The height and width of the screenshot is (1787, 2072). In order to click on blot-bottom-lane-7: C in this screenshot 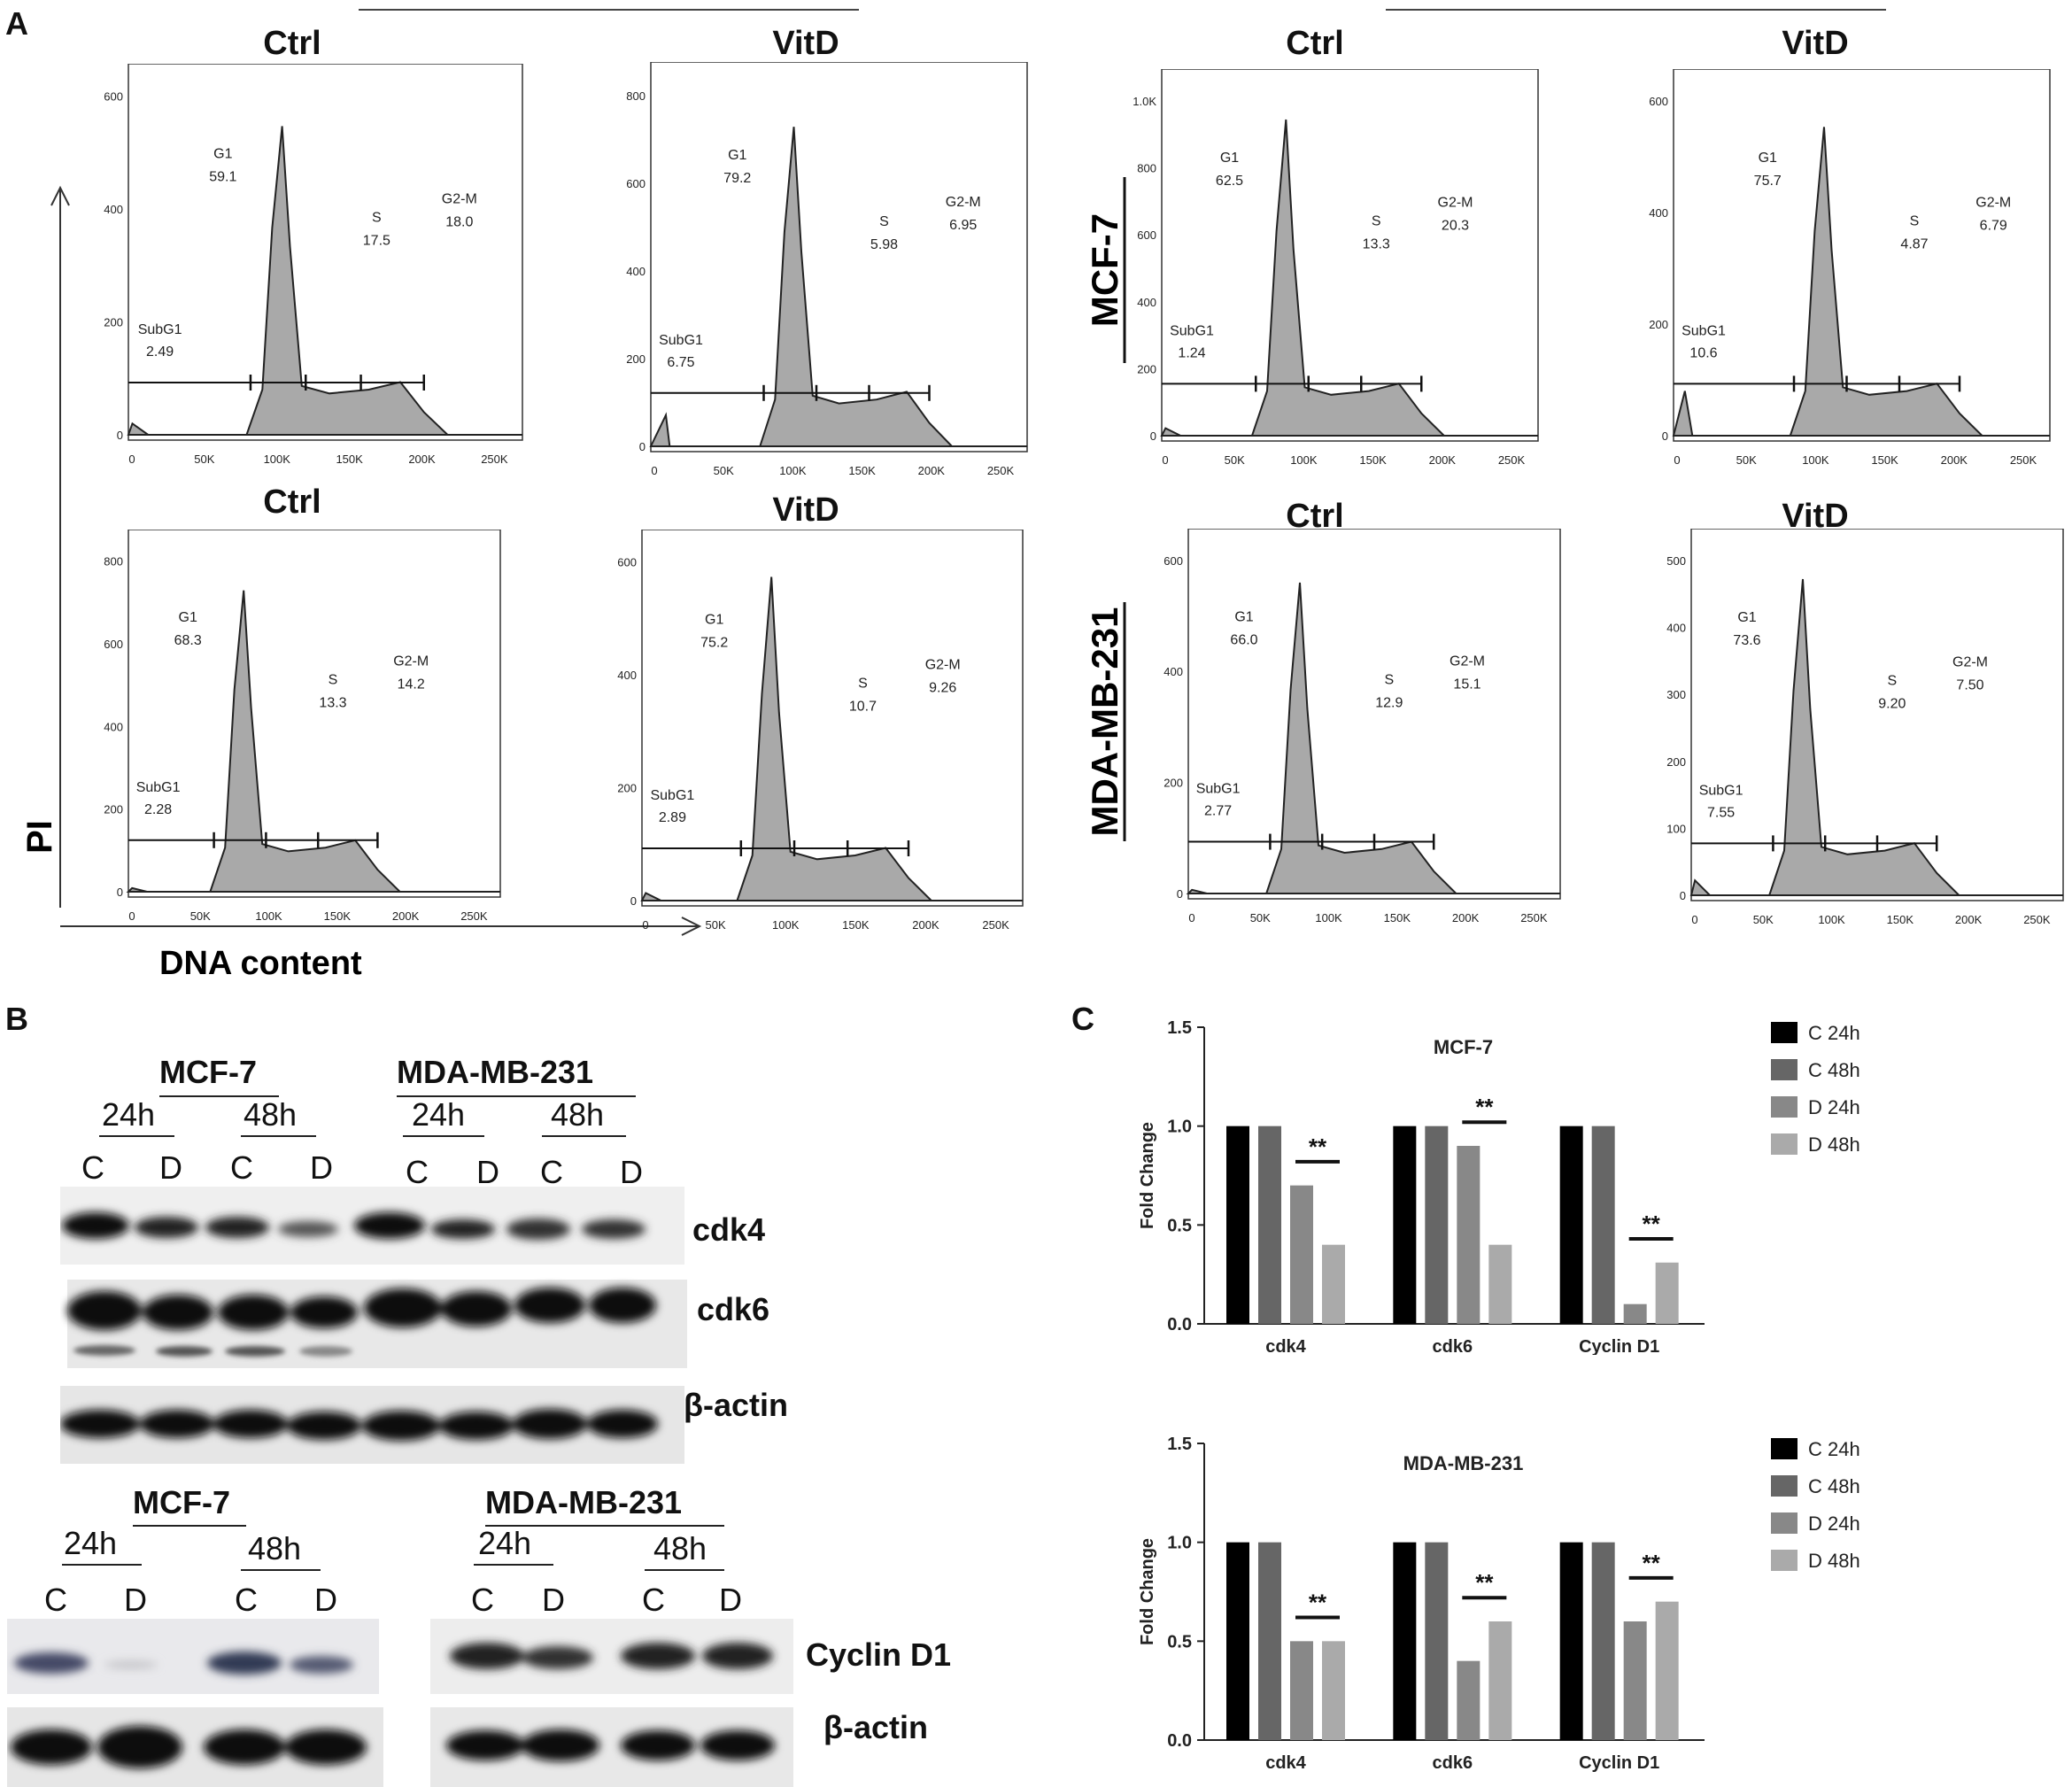, I will do `click(653, 1600)`.